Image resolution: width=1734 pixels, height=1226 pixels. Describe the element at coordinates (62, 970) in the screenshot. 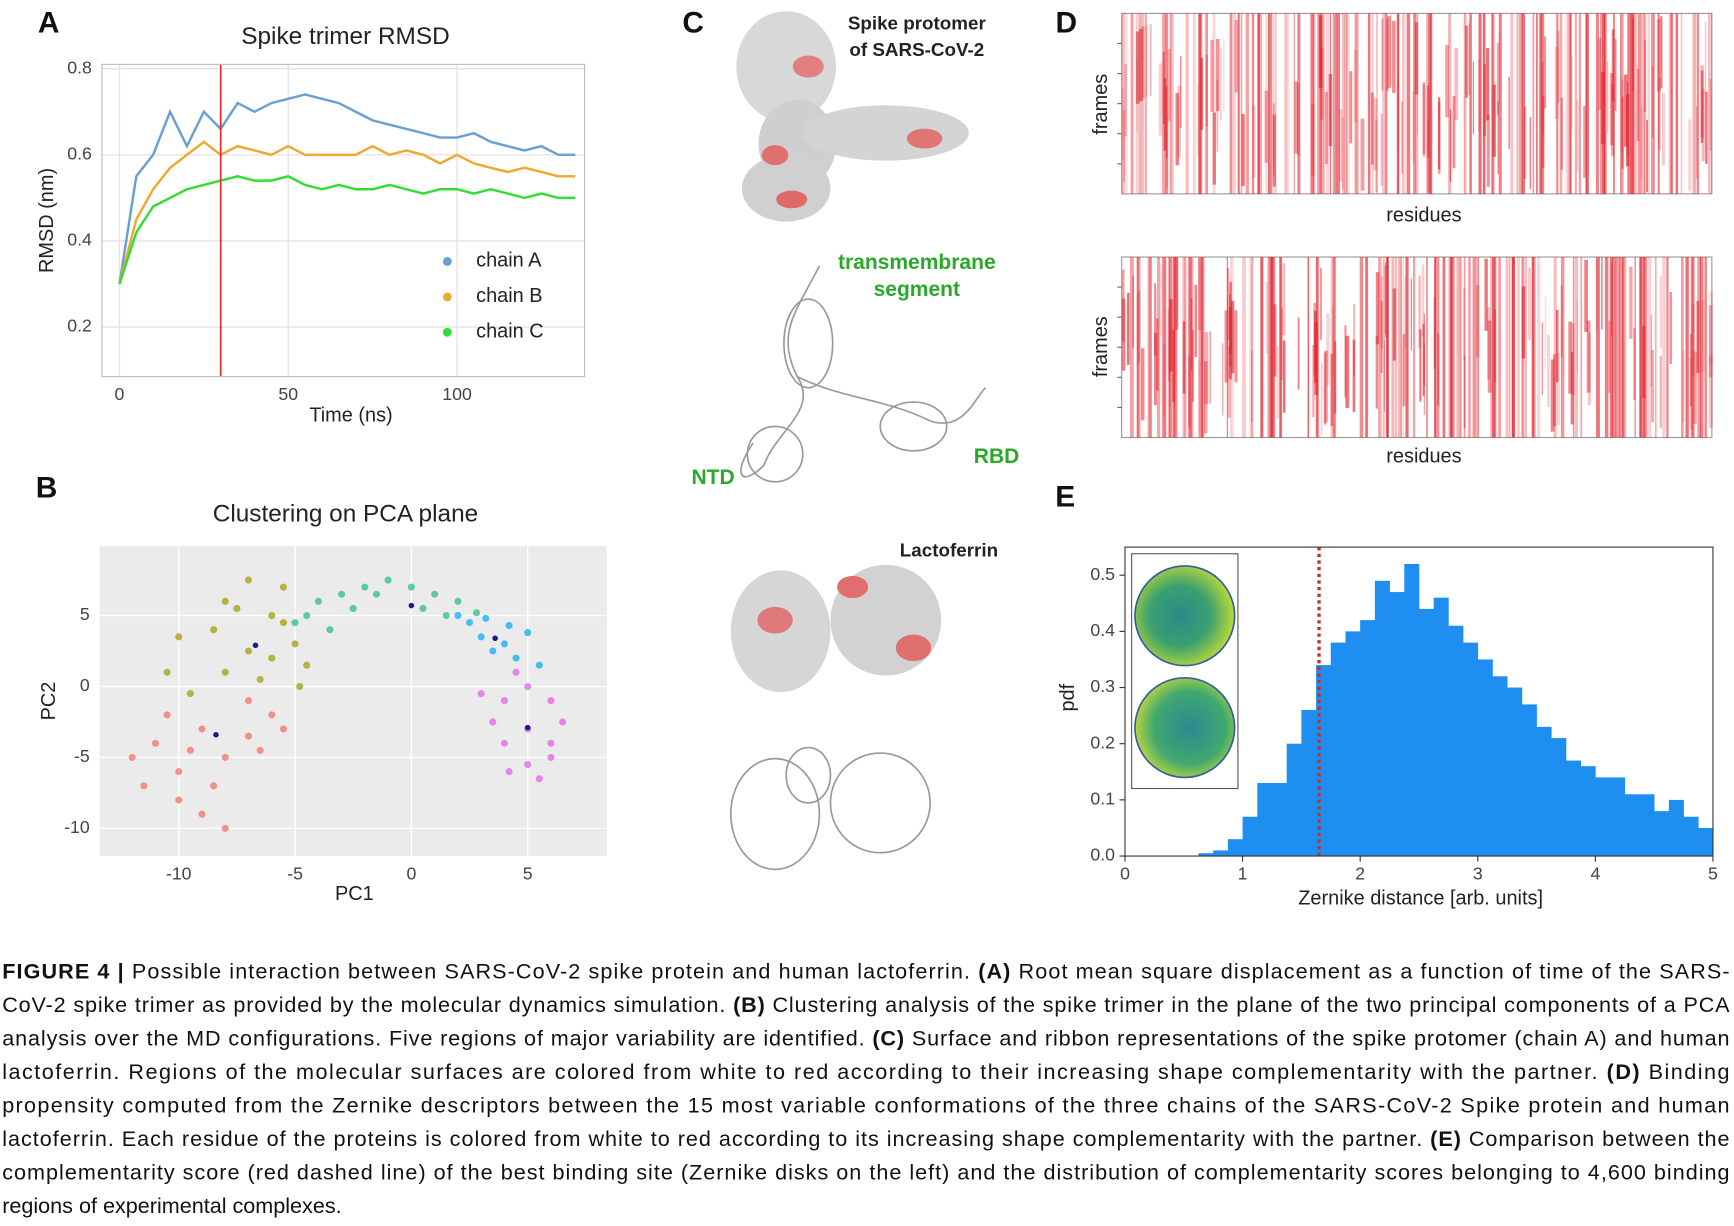

I see `caption-bold: FIGURE 4 |` at that location.